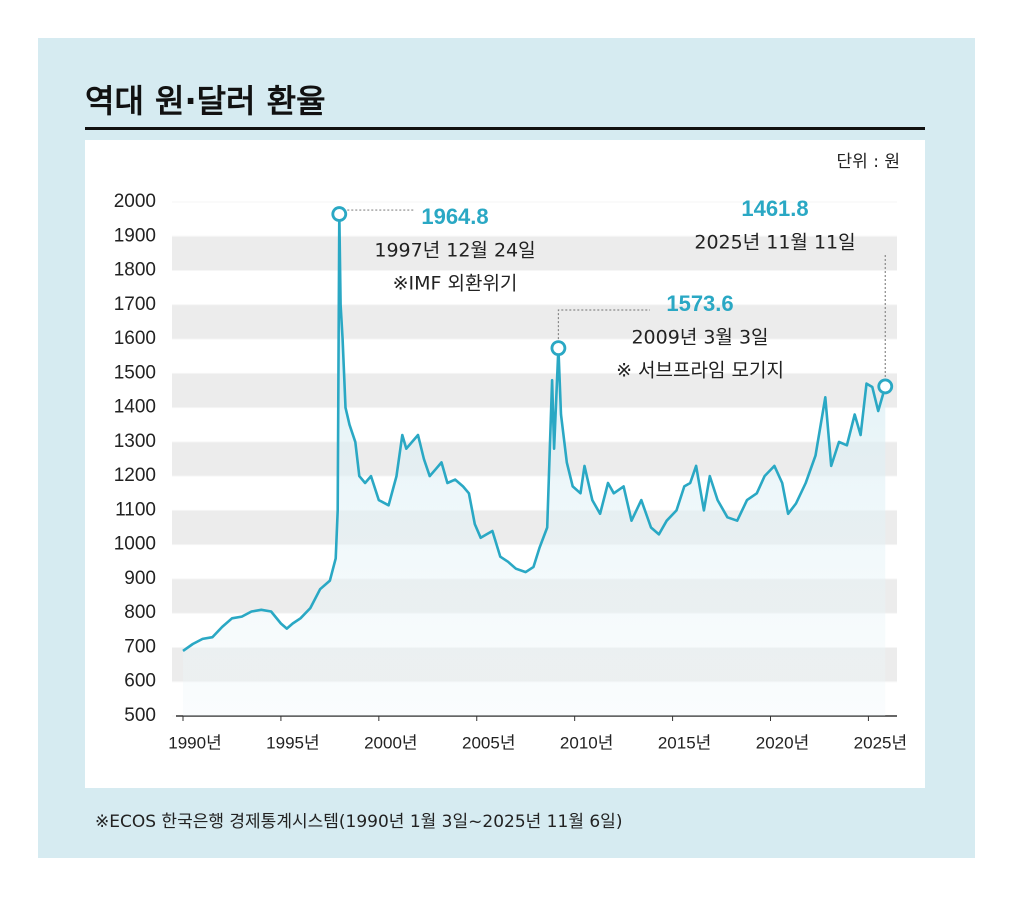 This screenshot has width=1014, height=902. Describe the element at coordinates (135, 304) in the screenshot. I see `y-tick-label: 1700` at that location.